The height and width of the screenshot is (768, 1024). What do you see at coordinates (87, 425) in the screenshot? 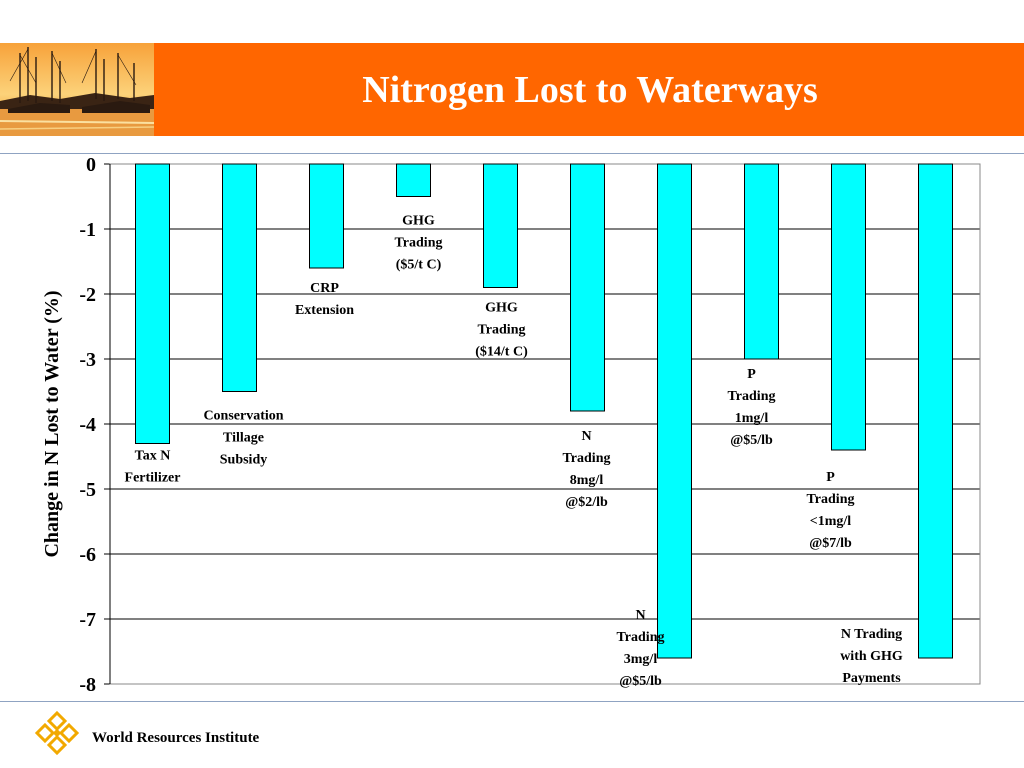
I see `y-tick-label: -4` at bounding box center [87, 425].